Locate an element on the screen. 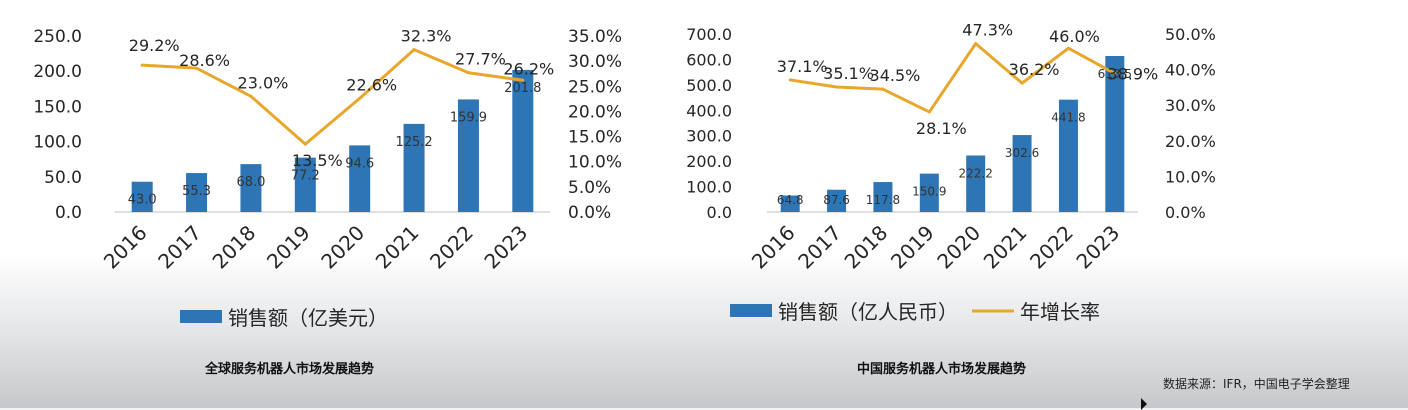 This screenshot has height=410, width=1408. left-axis-tick-label: 250.0 is located at coordinates (57, 37).